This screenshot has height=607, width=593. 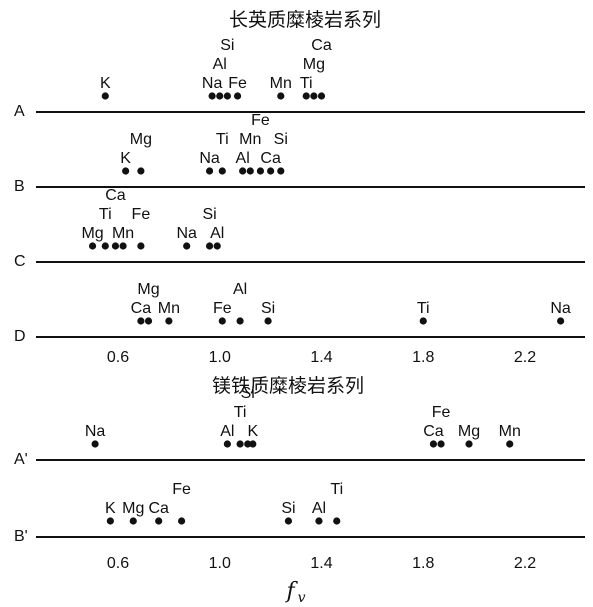 I want to click on x-tick-label: 1.8, so click(x=423, y=357).